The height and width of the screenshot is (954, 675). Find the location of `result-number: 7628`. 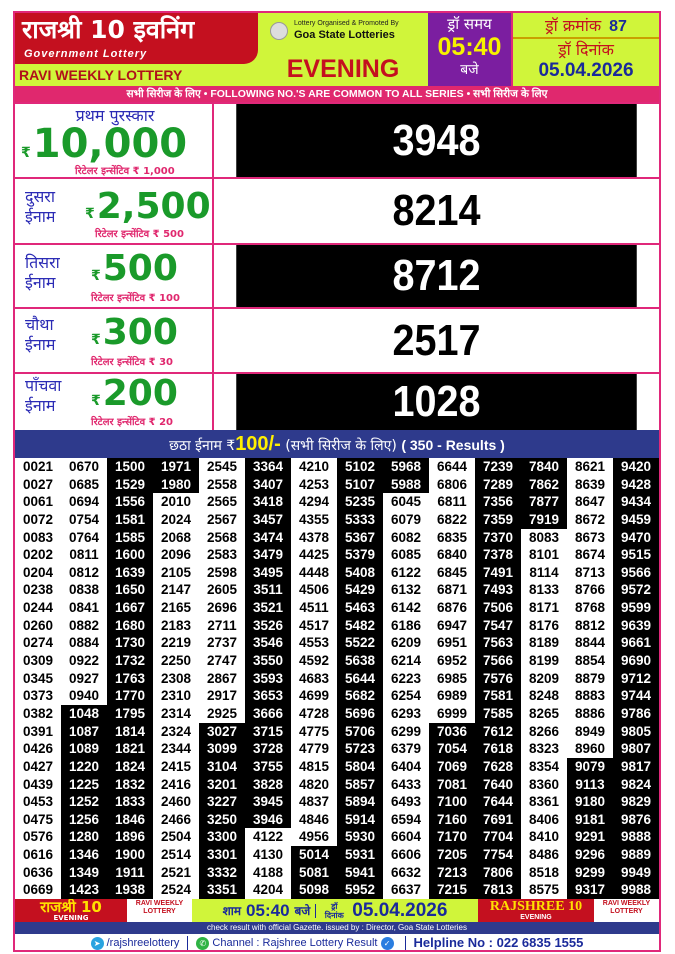

result-number: 7628 is located at coordinates (498, 766).